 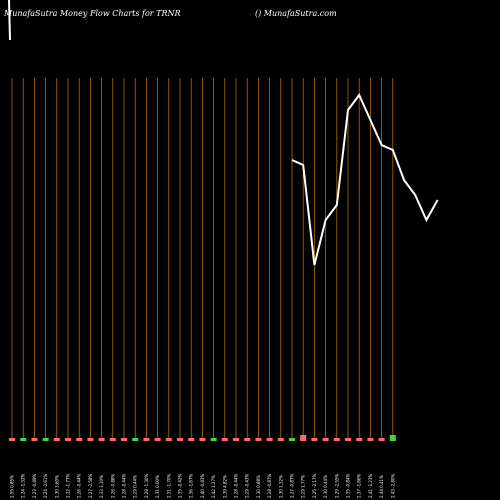 What do you see at coordinates (359, 485) in the screenshot?
I see `x-tick-label: 2.37 -1.66%` at bounding box center [359, 485].